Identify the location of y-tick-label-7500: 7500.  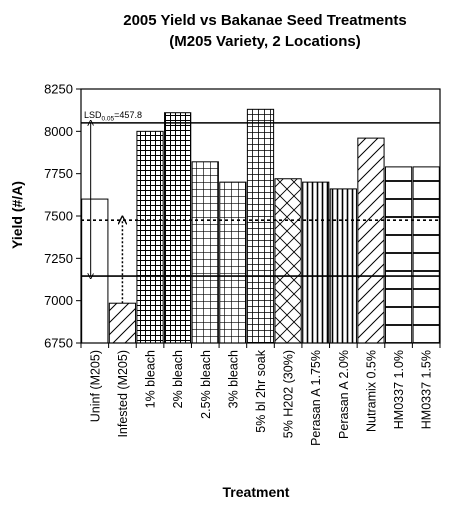
(58, 216).